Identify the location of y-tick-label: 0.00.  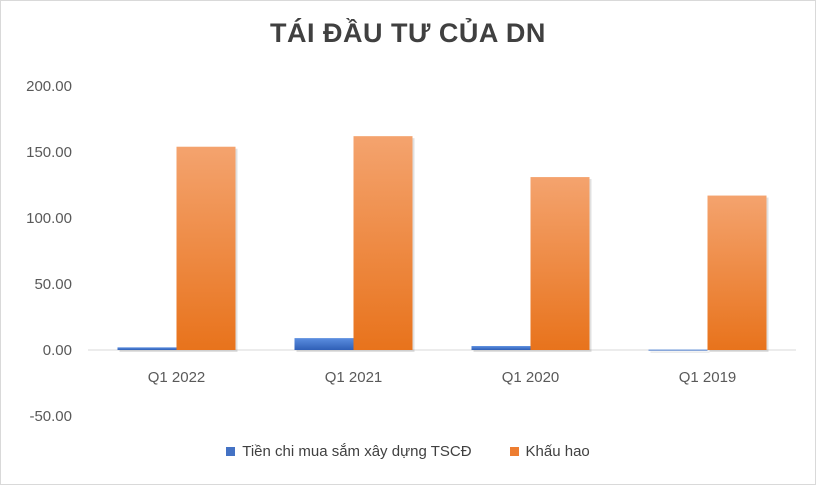
(57, 350).